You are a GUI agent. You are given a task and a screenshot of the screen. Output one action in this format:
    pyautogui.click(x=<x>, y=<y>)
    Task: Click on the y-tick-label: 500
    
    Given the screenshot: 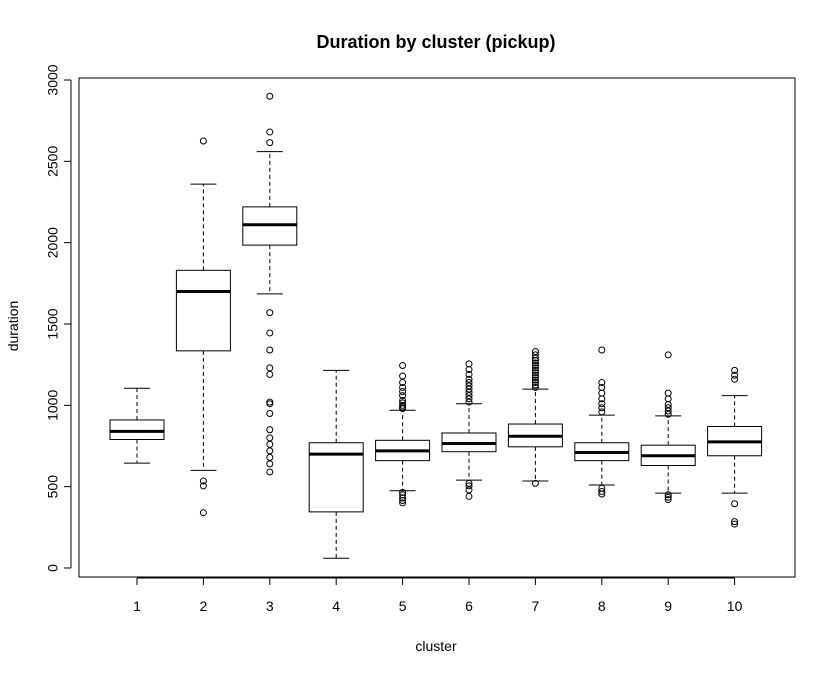 What is the action you would take?
    pyautogui.click(x=53, y=487)
    